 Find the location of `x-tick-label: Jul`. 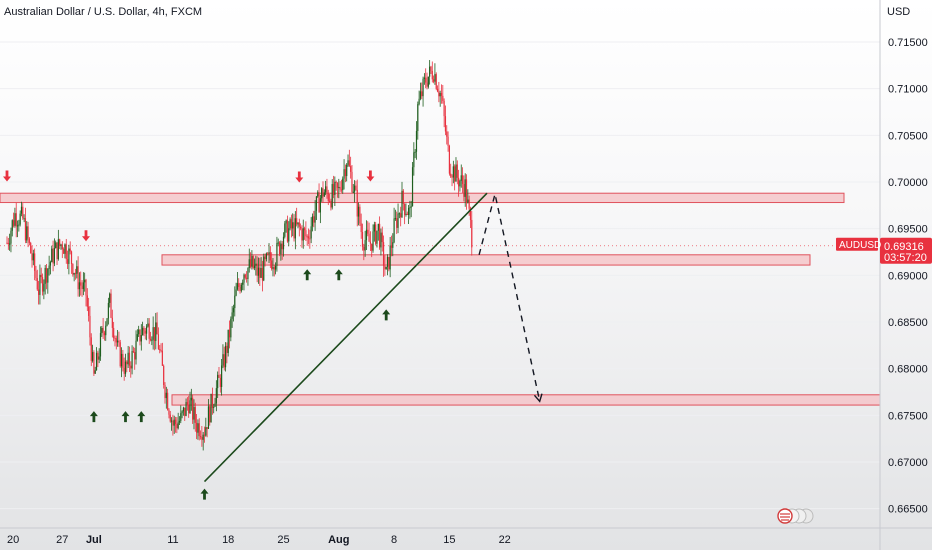

x-tick-label: Jul is located at coordinates (94, 540).